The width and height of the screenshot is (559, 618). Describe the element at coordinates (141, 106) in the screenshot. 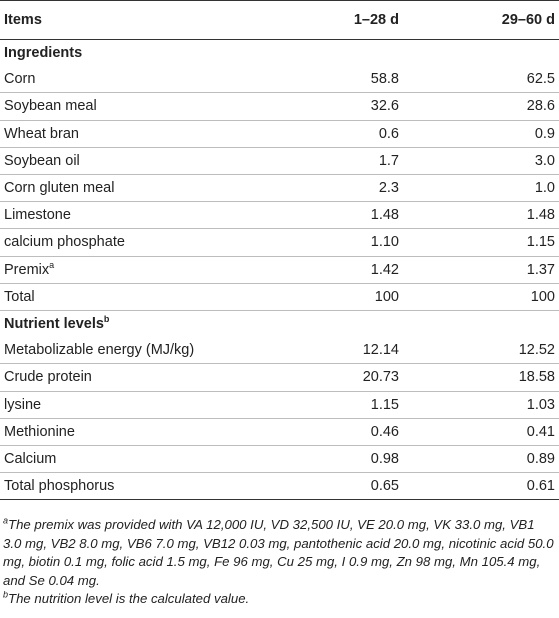

I see `item-cell: Soybean meal` at that location.